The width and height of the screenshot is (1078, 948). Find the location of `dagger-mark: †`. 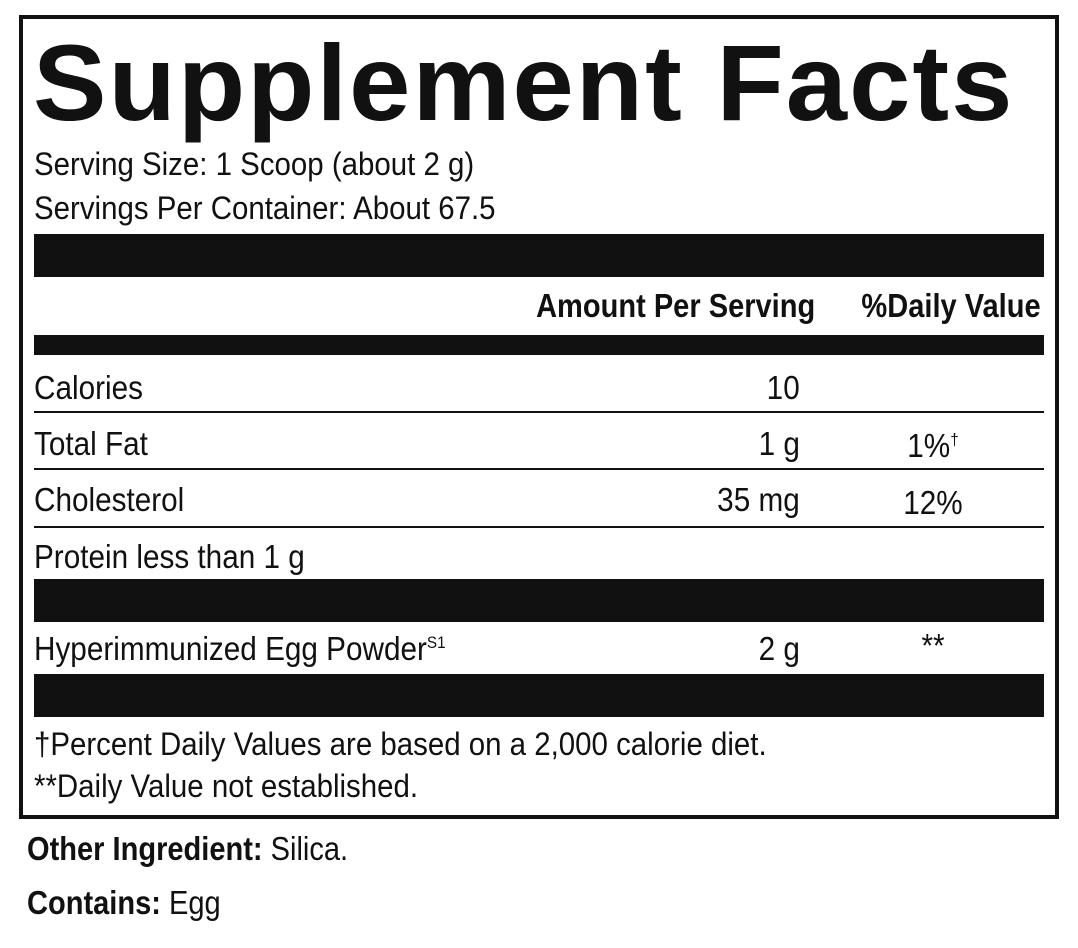

dagger-mark: † is located at coordinates (954, 439).